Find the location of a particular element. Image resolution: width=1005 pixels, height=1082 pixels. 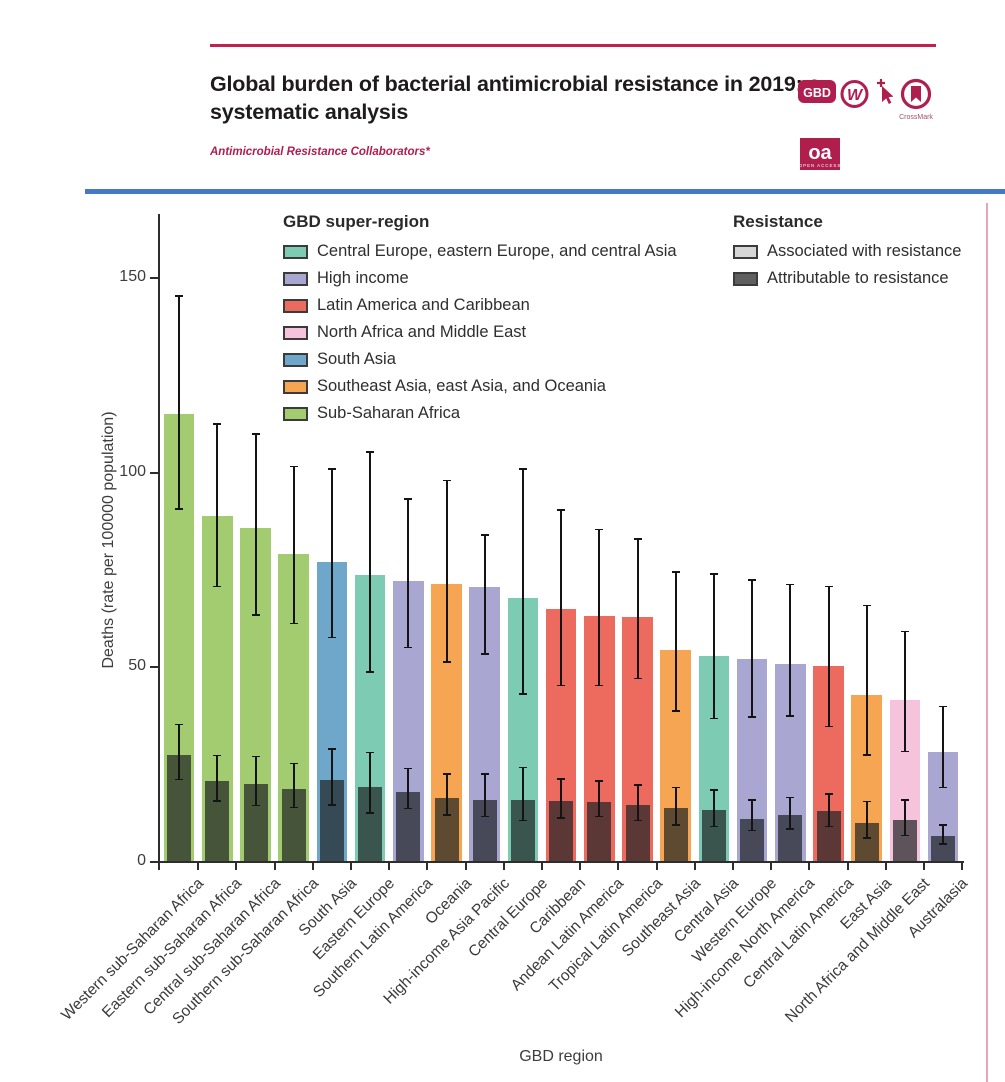

legend-label: Associated with resistance is located at coordinates (864, 251).